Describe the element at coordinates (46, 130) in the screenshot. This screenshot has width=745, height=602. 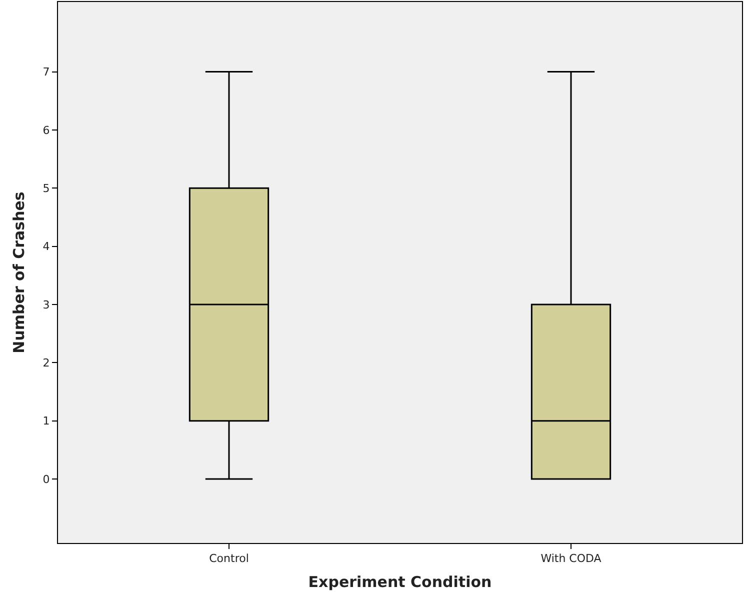
I see `y-tick-label: 6` at that location.